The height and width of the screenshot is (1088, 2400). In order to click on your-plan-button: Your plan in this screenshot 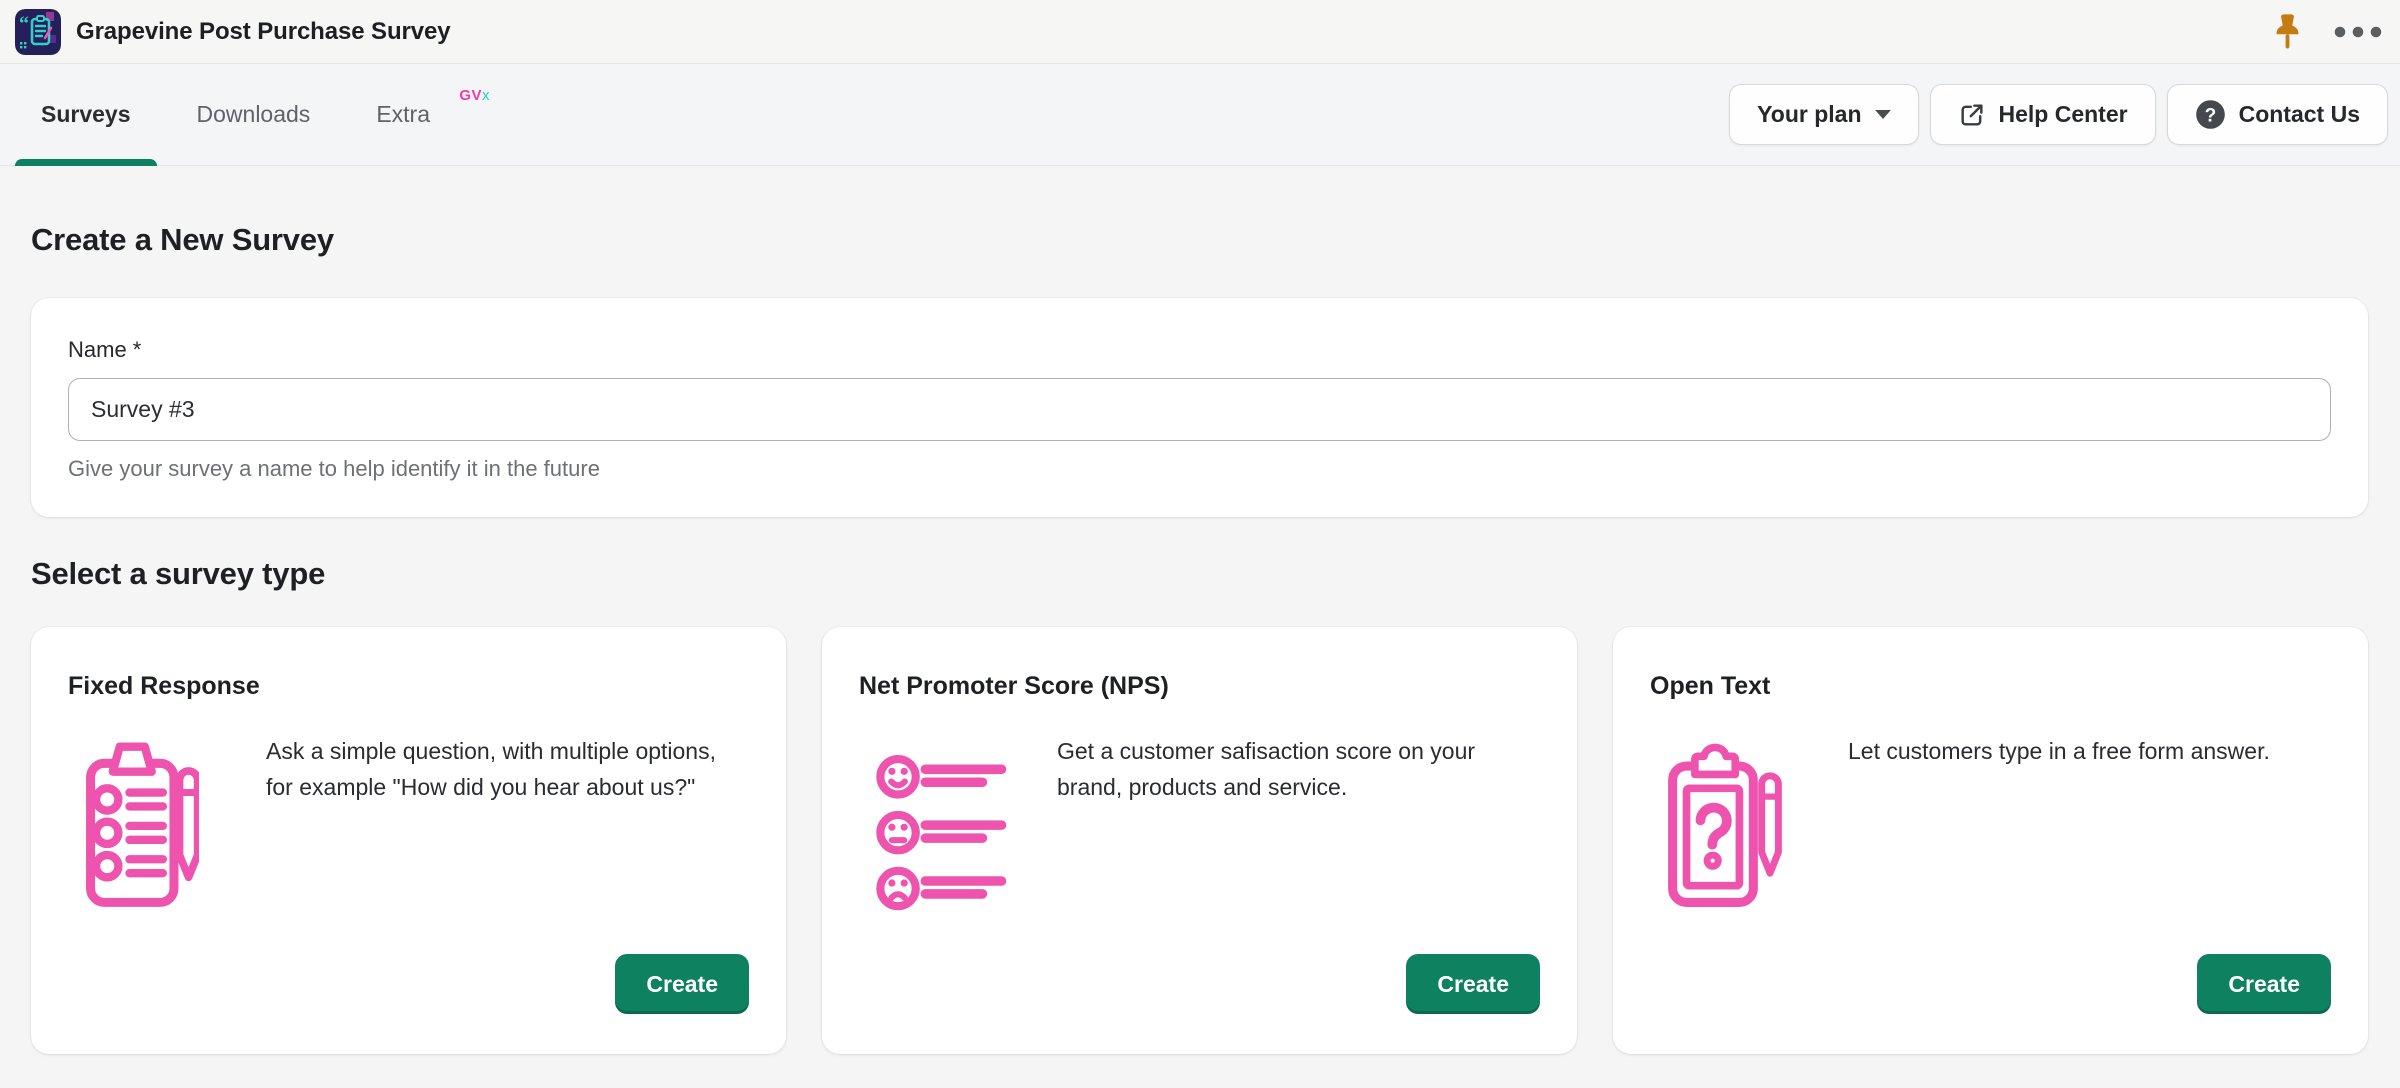, I will do `click(1824, 114)`.